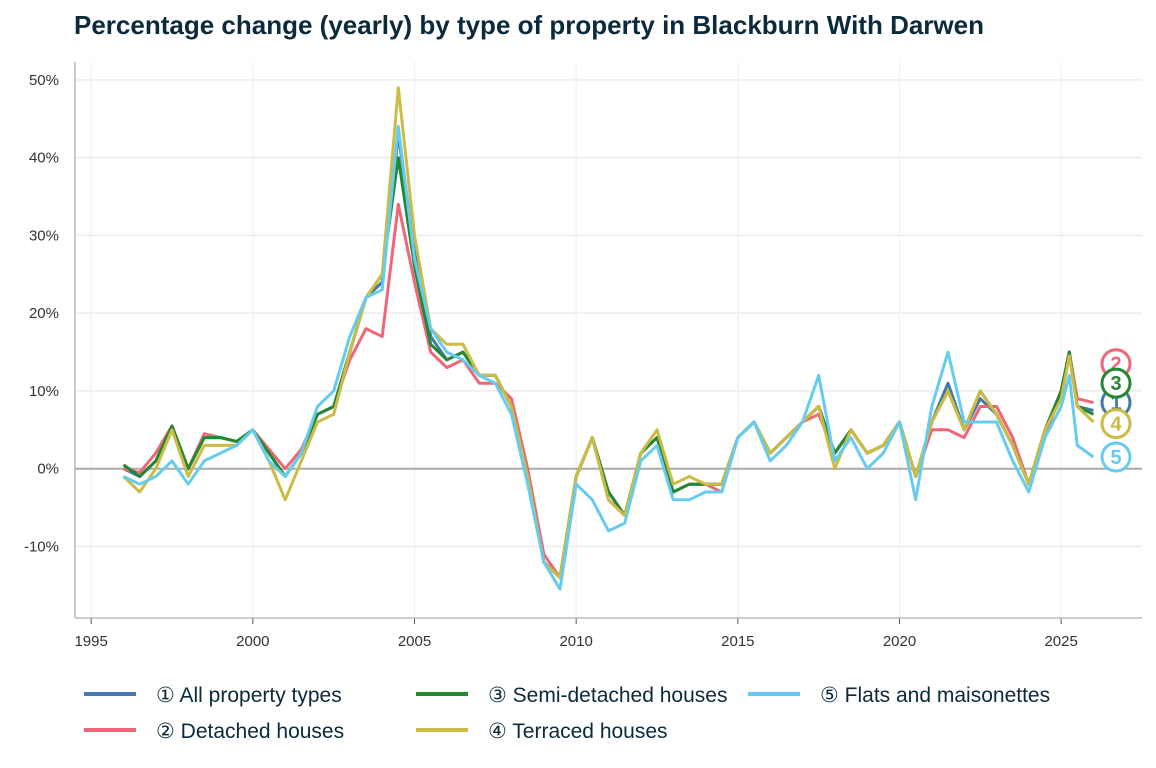 This screenshot has width=1156, height=768. I want to click on y-tick-label: 0%, so click(48, 469).